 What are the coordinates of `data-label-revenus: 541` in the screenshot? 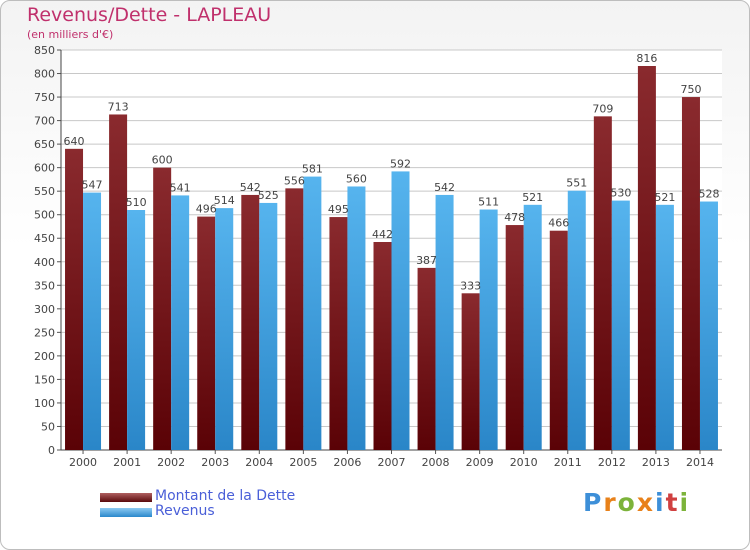 It's located at (180, 187).